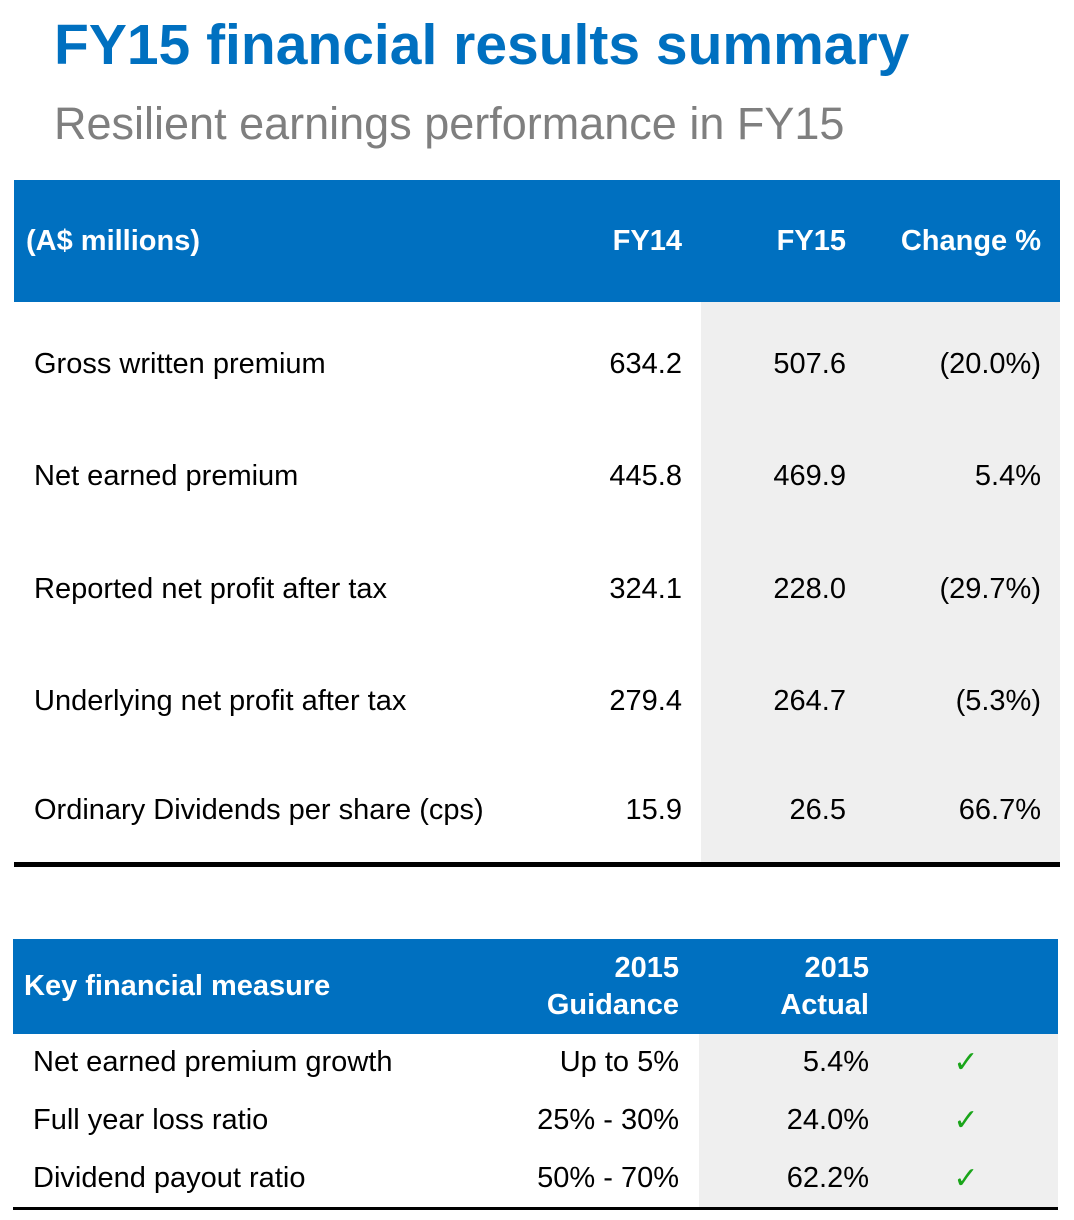 The width and height of the screenshot is (1074, 1220). Describe the element at coordinates (645, 588) in the screenshot. I see `fy14-value: 324.1` at that location.